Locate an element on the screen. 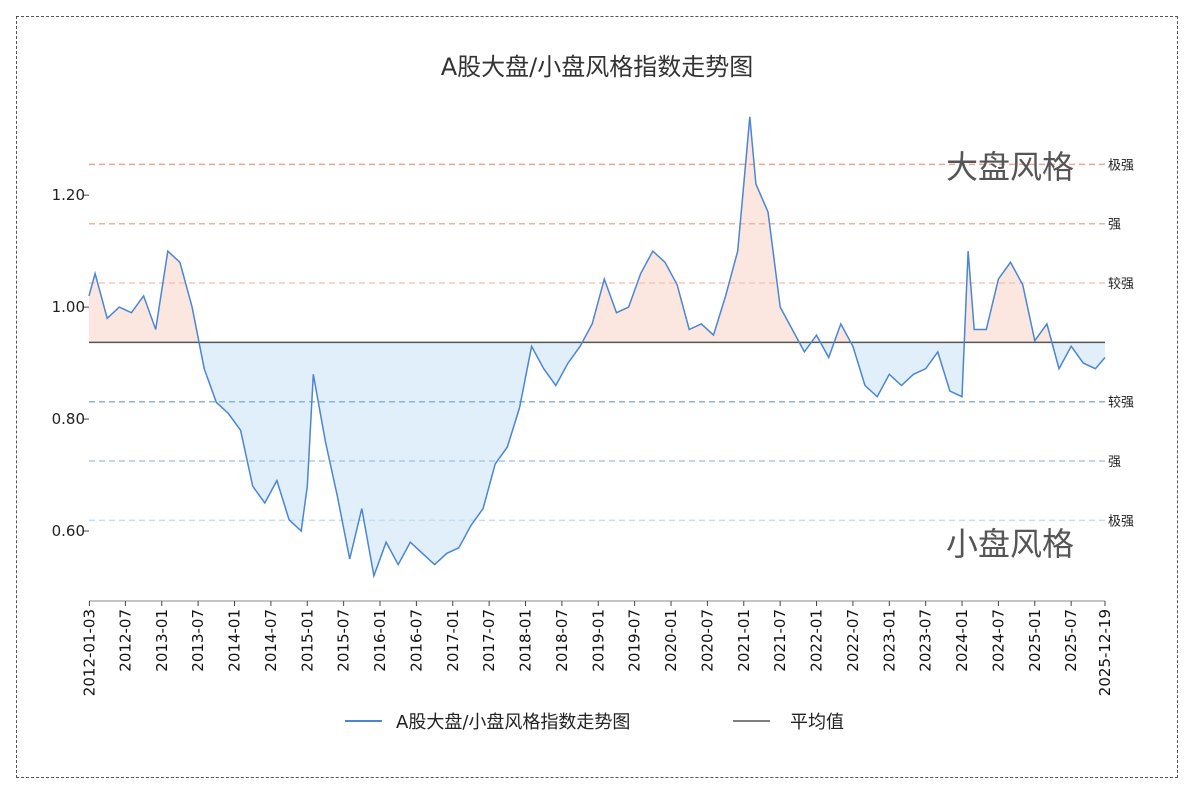 The image size is (1194, 798). x-tick-label: 2012-07 is located at coordinates (125, 640).